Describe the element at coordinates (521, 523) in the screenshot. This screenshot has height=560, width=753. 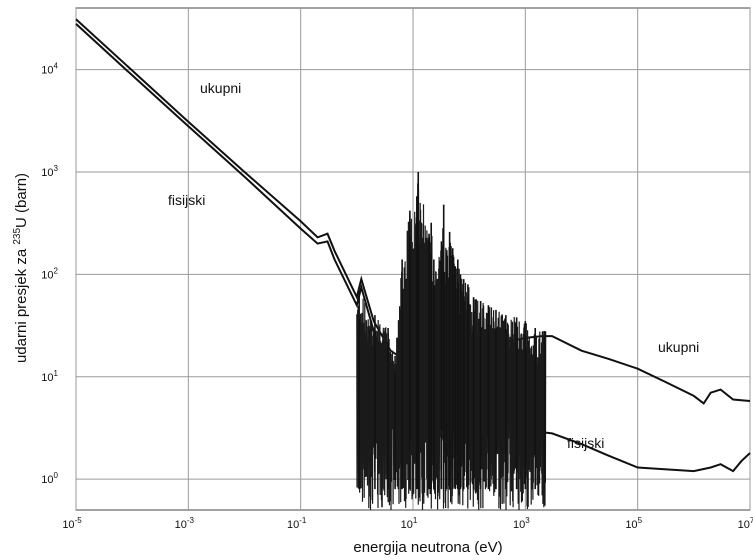
I see `x-tick-label: 10³` at that location.